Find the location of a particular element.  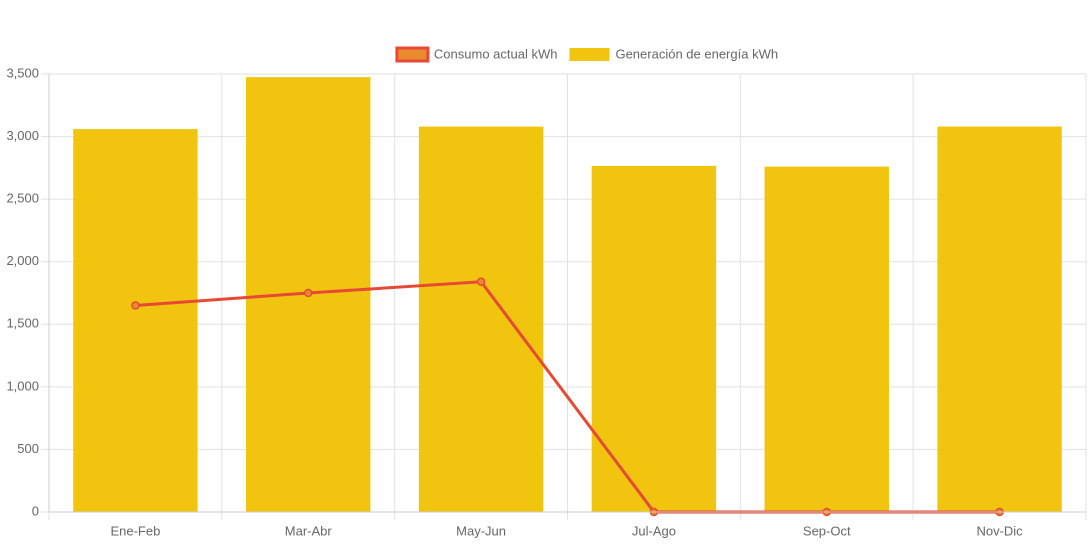

y-tick-label: 3,000 is located at coordinates (22, 135).